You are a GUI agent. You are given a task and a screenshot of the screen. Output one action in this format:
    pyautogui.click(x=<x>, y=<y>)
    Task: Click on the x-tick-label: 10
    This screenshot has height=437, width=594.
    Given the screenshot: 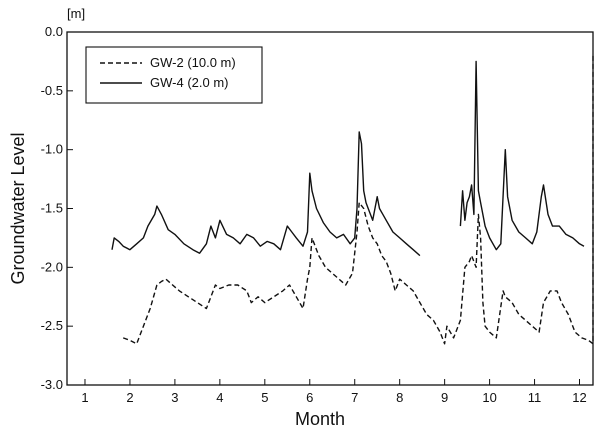 What is the action you would take?
    pyautogui.click(x=489, y=397)
    